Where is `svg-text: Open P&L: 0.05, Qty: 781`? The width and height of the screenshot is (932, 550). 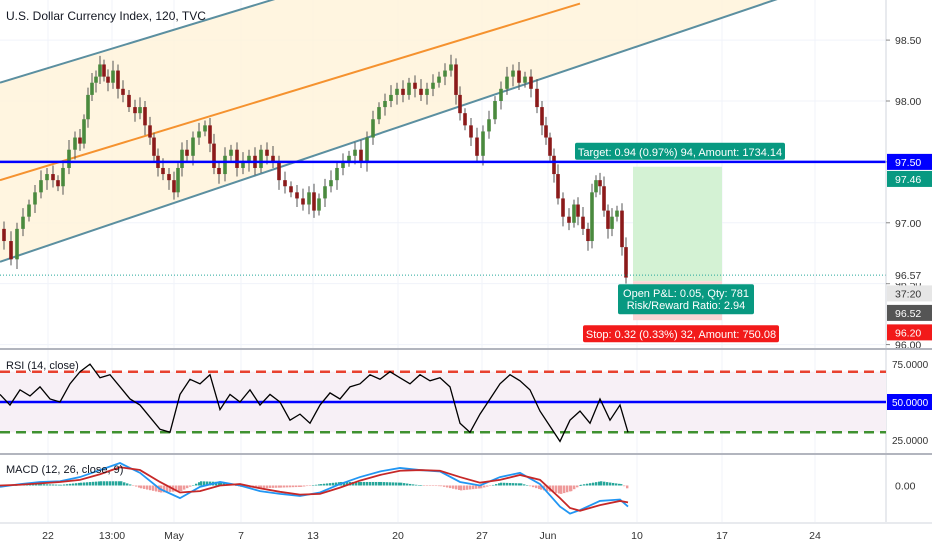 svg-text: Open P&L: 0.05, Qty: 781 is located at coordinates (686, 294).